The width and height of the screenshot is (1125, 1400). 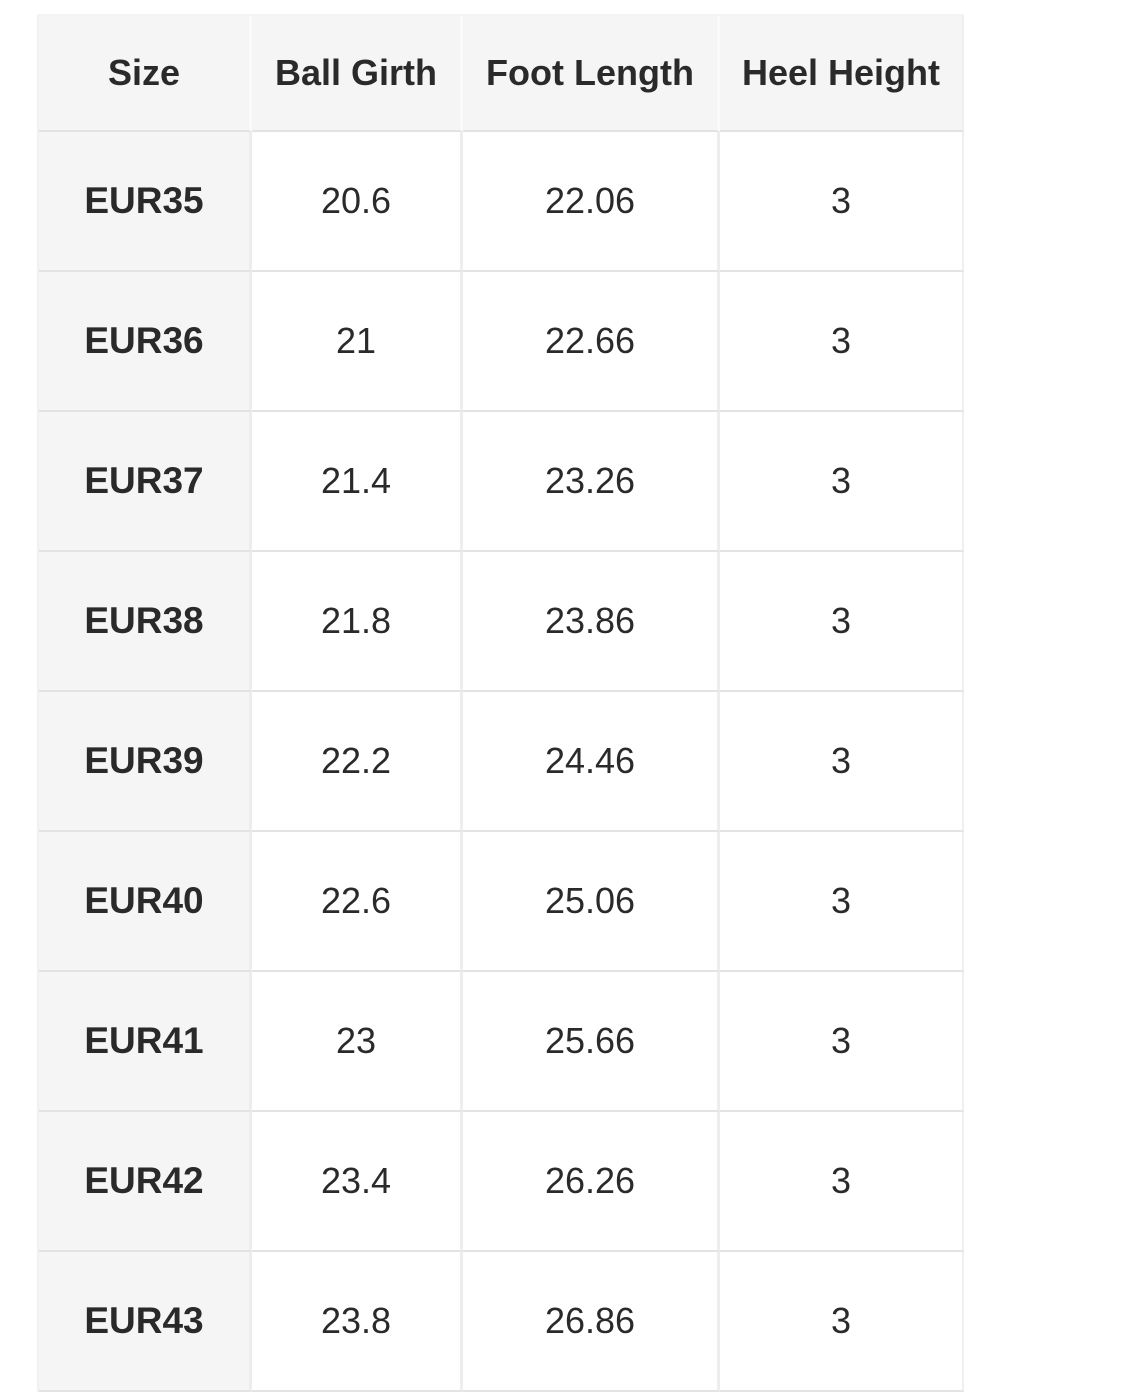 What do you see at coordinates (591, 762) in the screenshot?
I see `foot-length-cell: 24.46` at bounding box center [591, 762].